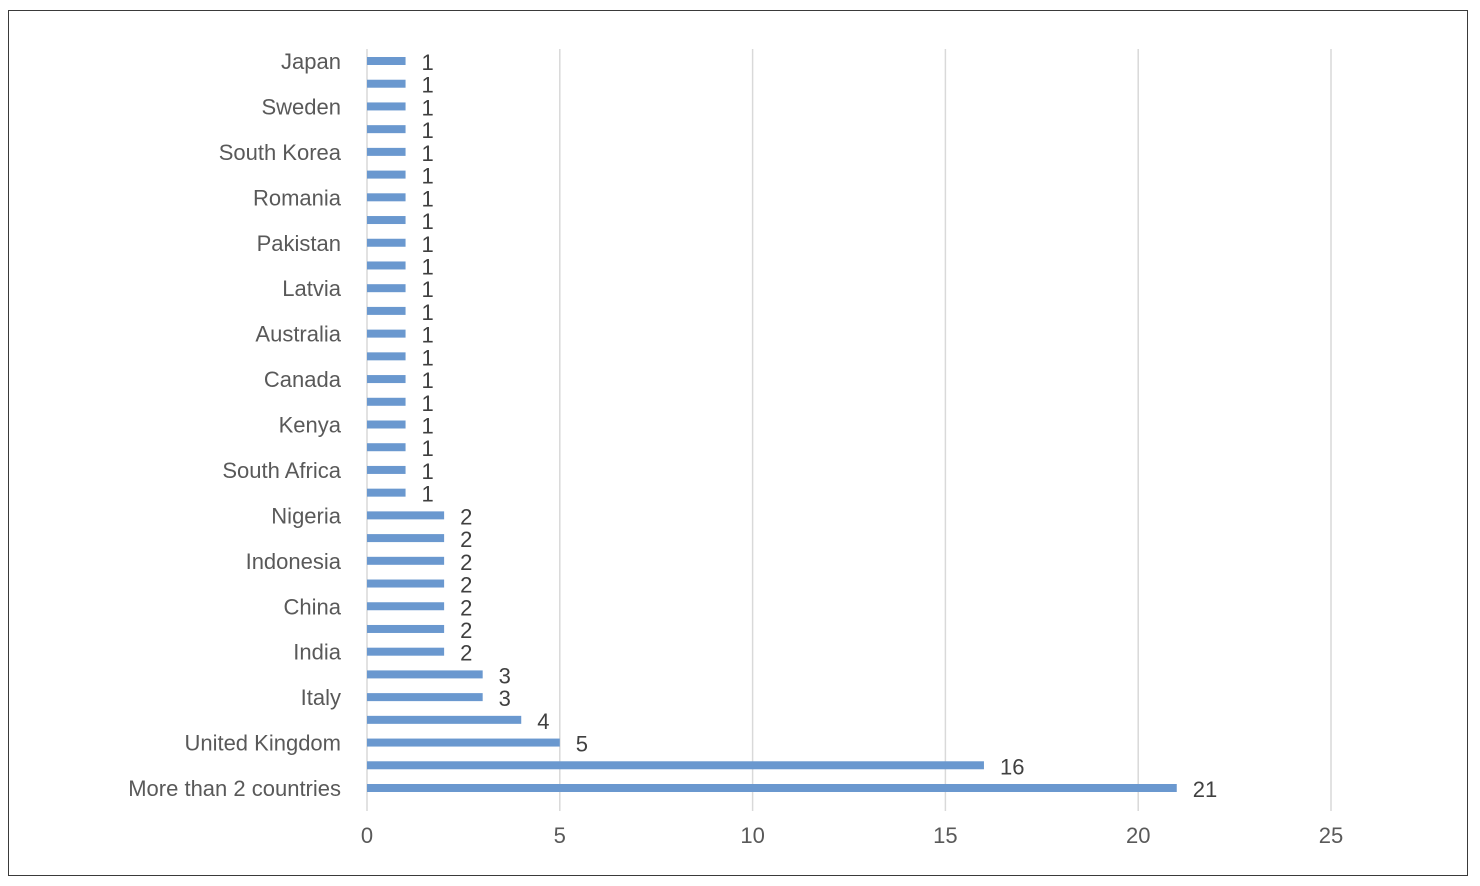  What do you see at coordinates (945, 835) in the screenshot?
I see `x-tick-label: 15` at bounding box center [945, 835].